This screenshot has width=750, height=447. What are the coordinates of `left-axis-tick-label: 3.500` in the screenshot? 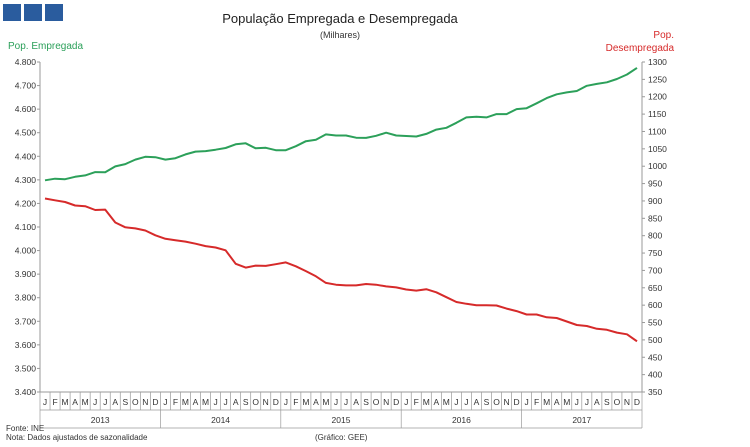 It's located at (26, 368).